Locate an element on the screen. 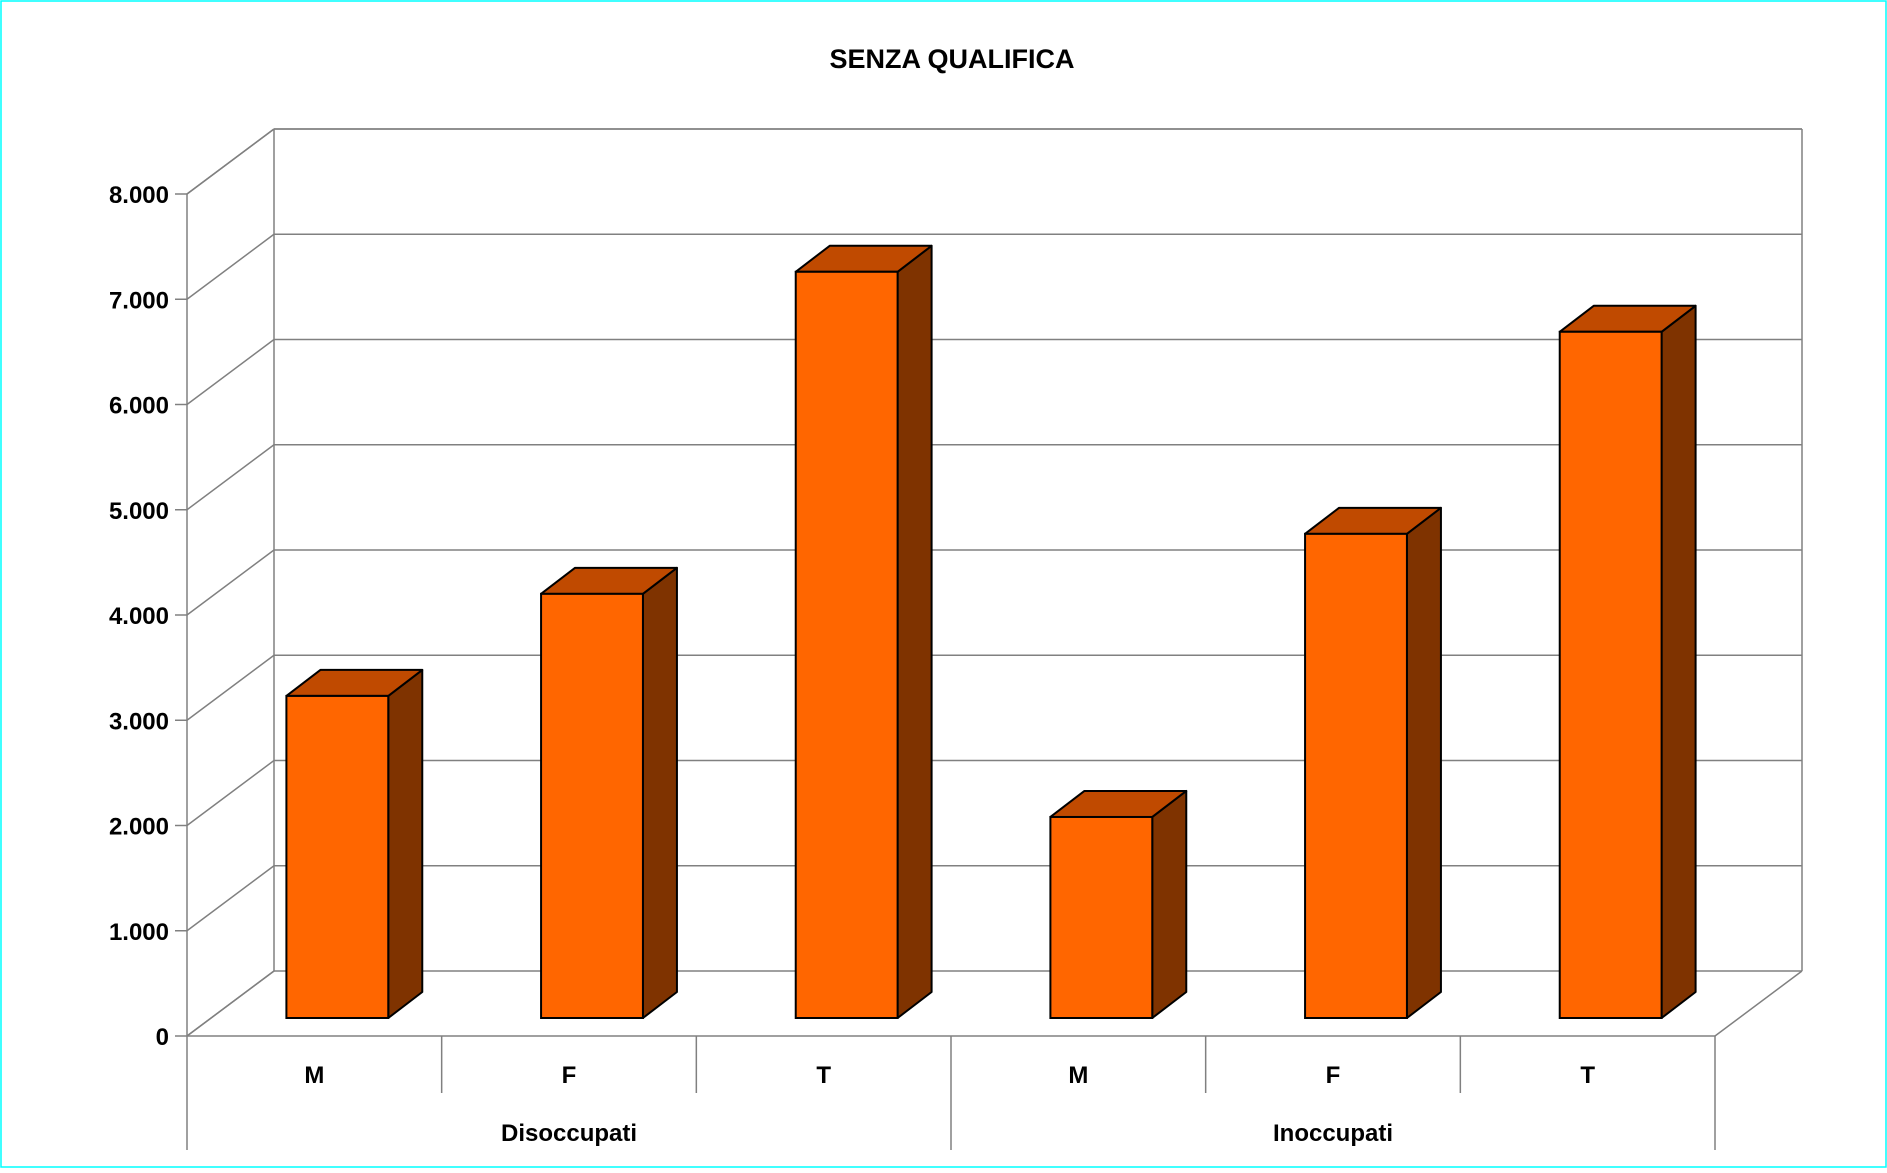 This screenshot has height=1173, width=1887. y-tick-label: 6.000 is located at coordinates (139, 406).